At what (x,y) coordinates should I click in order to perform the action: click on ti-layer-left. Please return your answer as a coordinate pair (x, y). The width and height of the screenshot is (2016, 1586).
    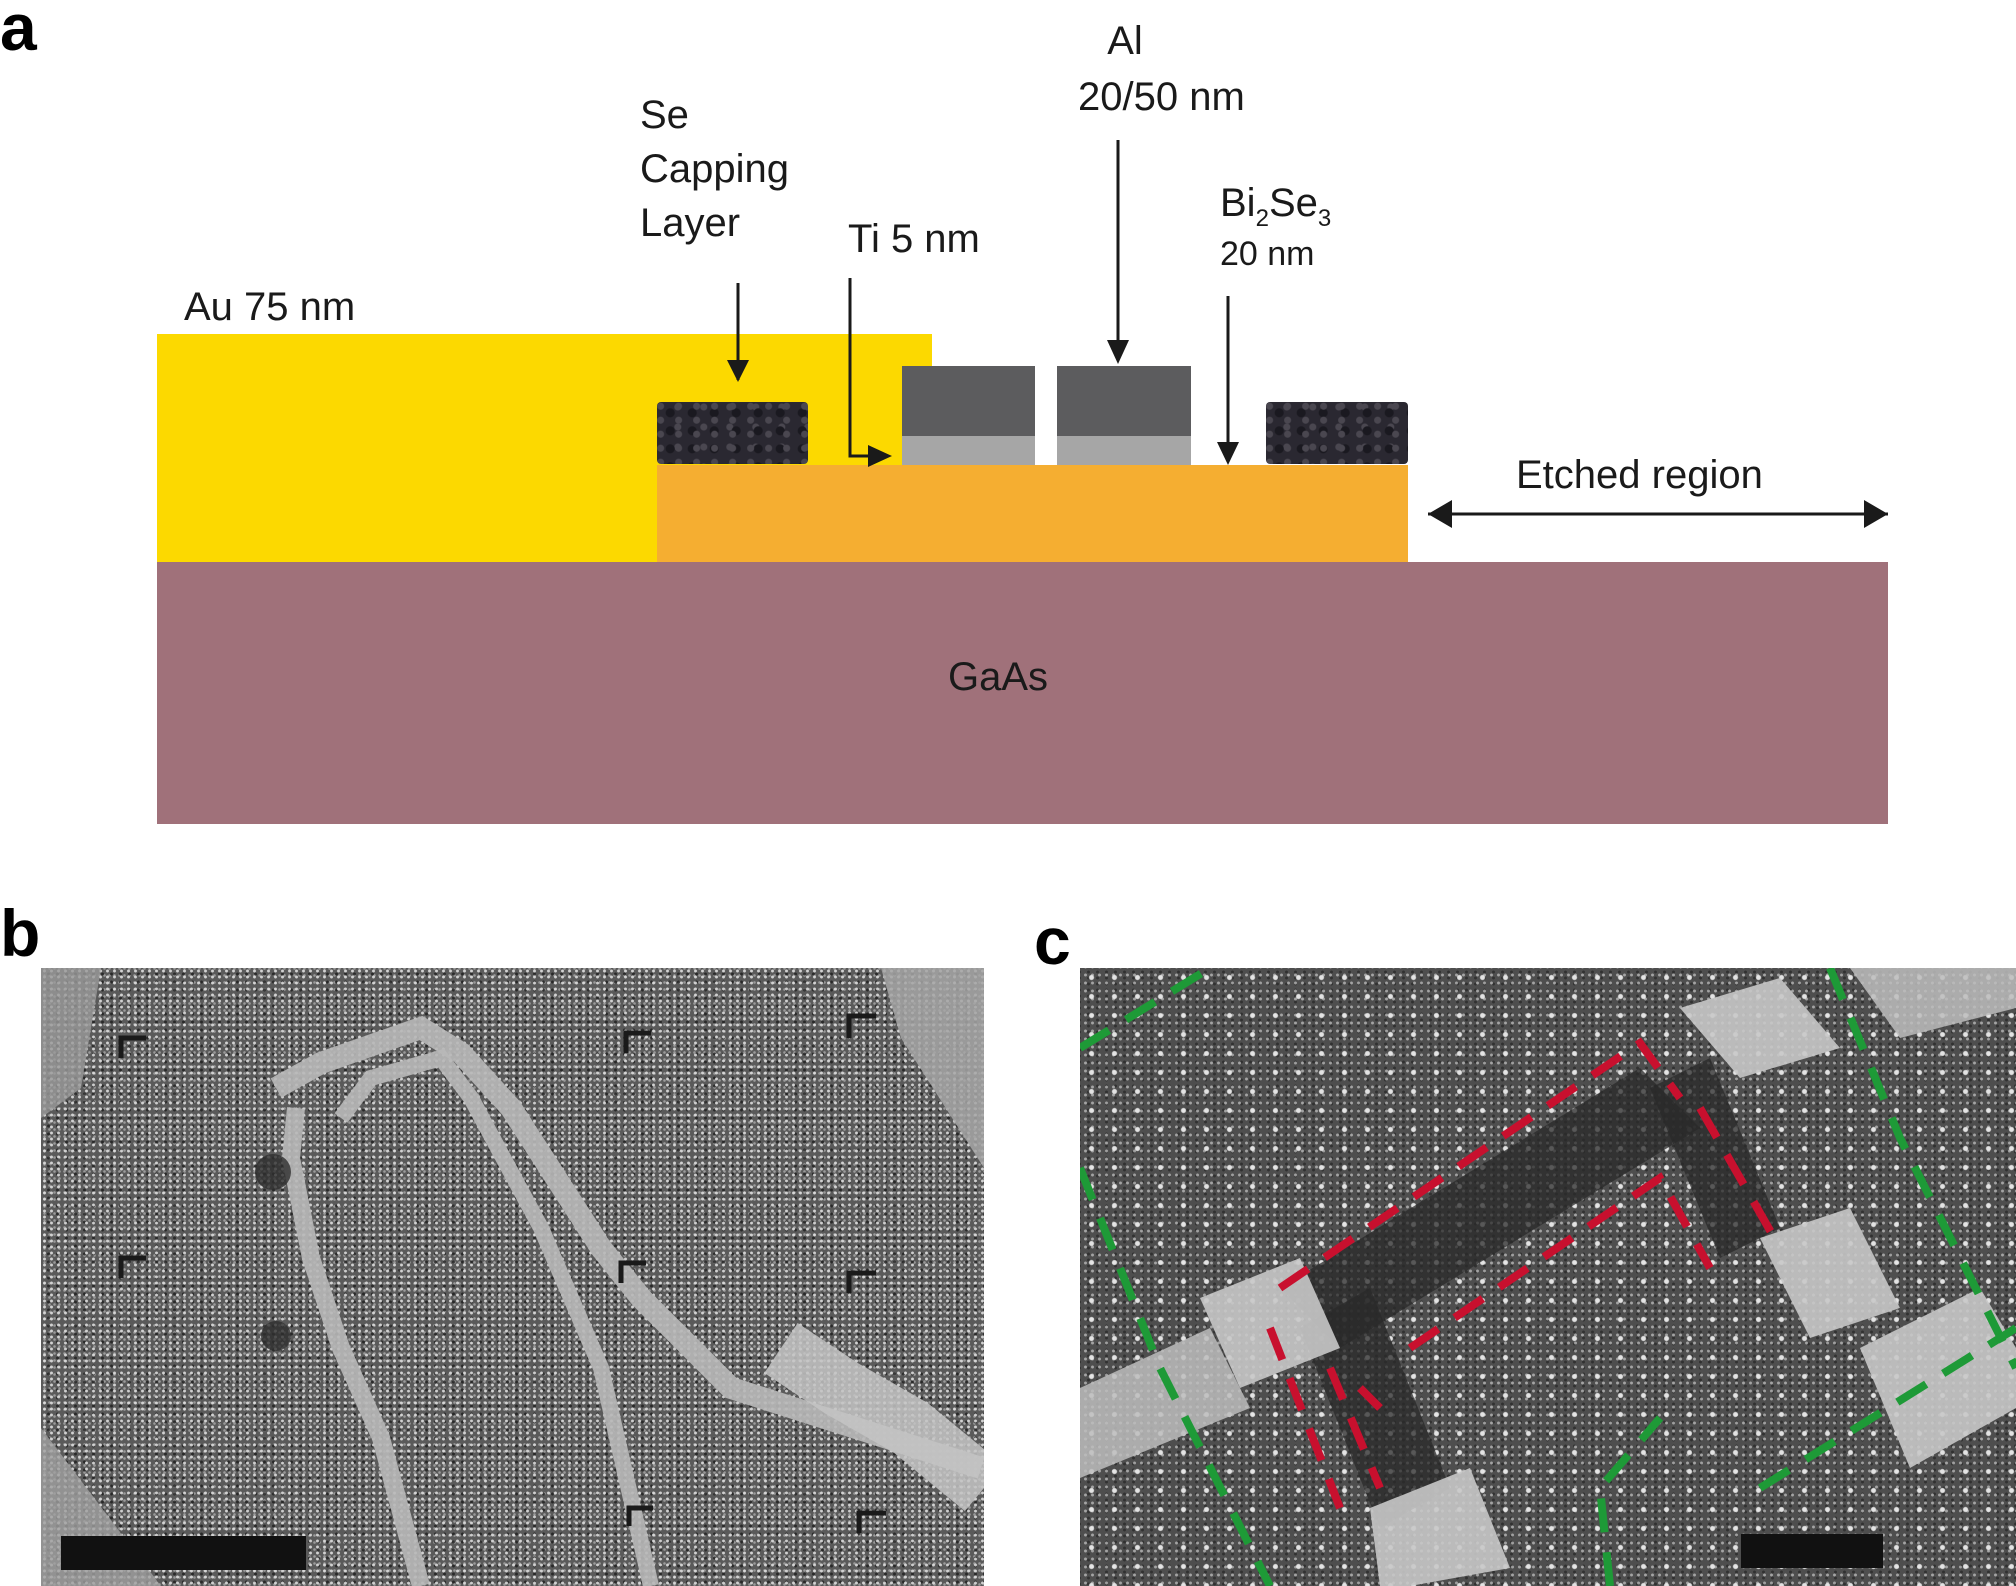
    Looking at the image, I should click on (968, 450).